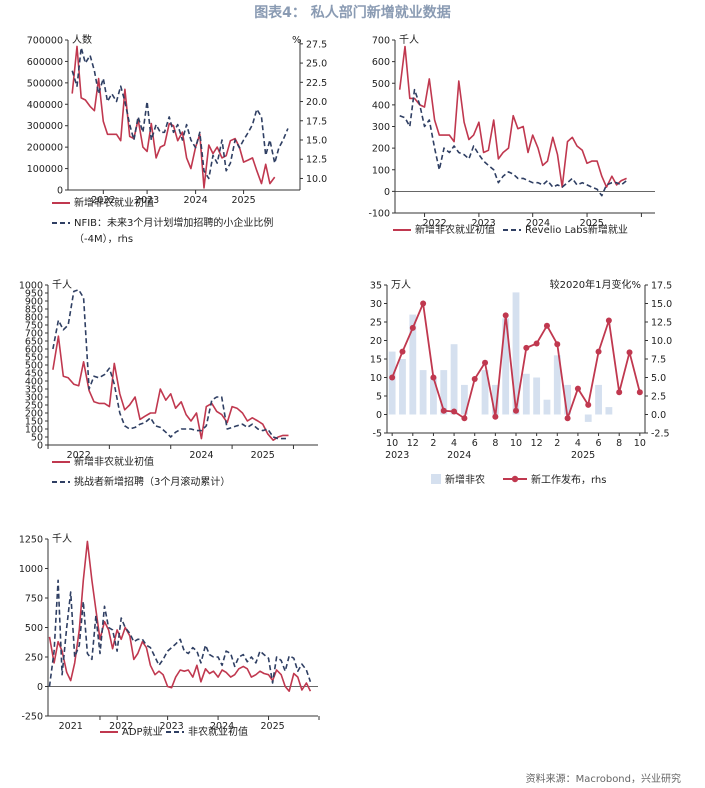 The width and height of the screenshot is (705, 788). What do you see at coordinates (34, 294) in the screenshot?
I see `y-tick-label: 950` at bounding box center [34, 294].